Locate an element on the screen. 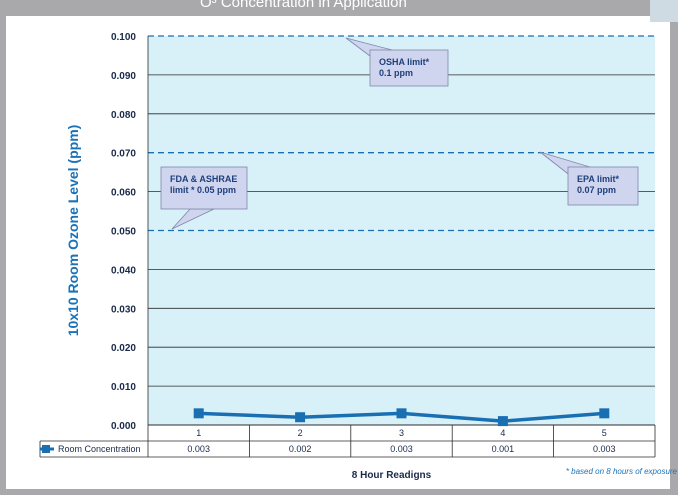 Image resolution: width=678 pixels, height=495 pixels. y-tick-label: 0.060 is located at coordinates (123, 193).